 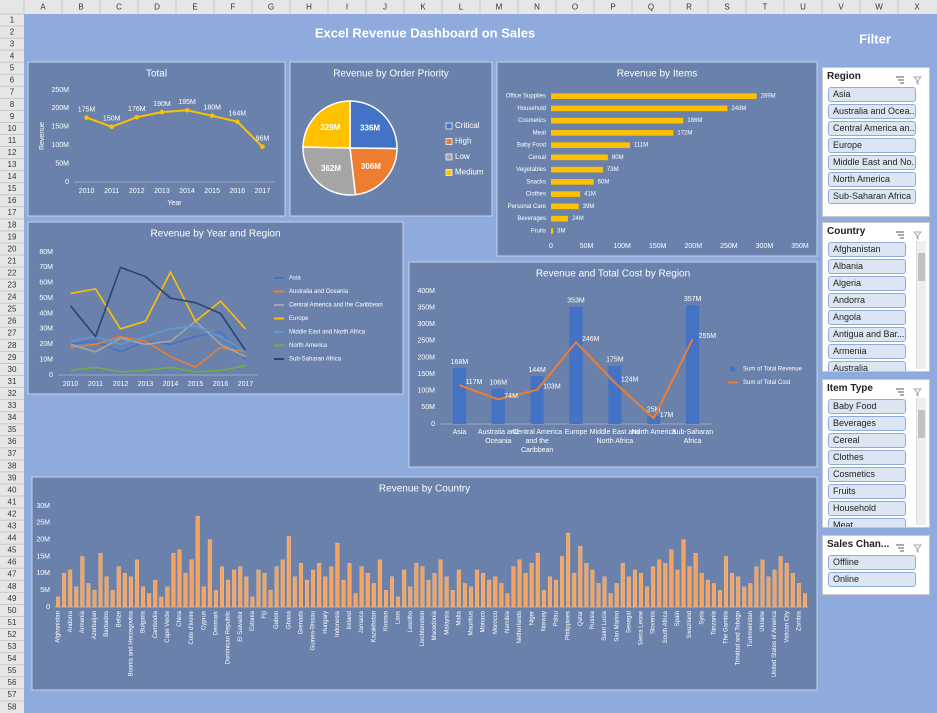 What do you see at coordinates (867, 406) in the screenshot?
I see `slicer-item: Baby Food` at bounding box center [867, 406].